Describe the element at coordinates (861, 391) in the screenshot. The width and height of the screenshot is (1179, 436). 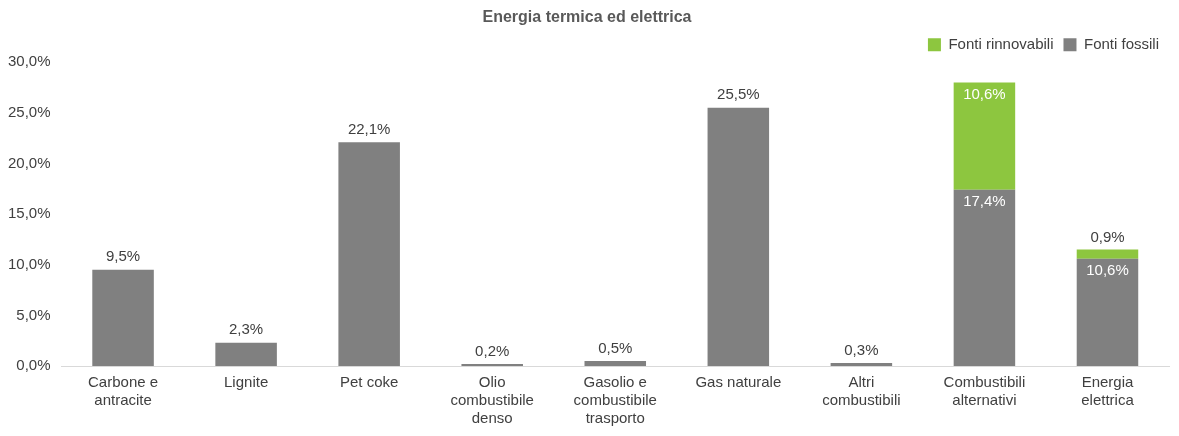
I see `x-tick-label: Altri combustibili` at that location.